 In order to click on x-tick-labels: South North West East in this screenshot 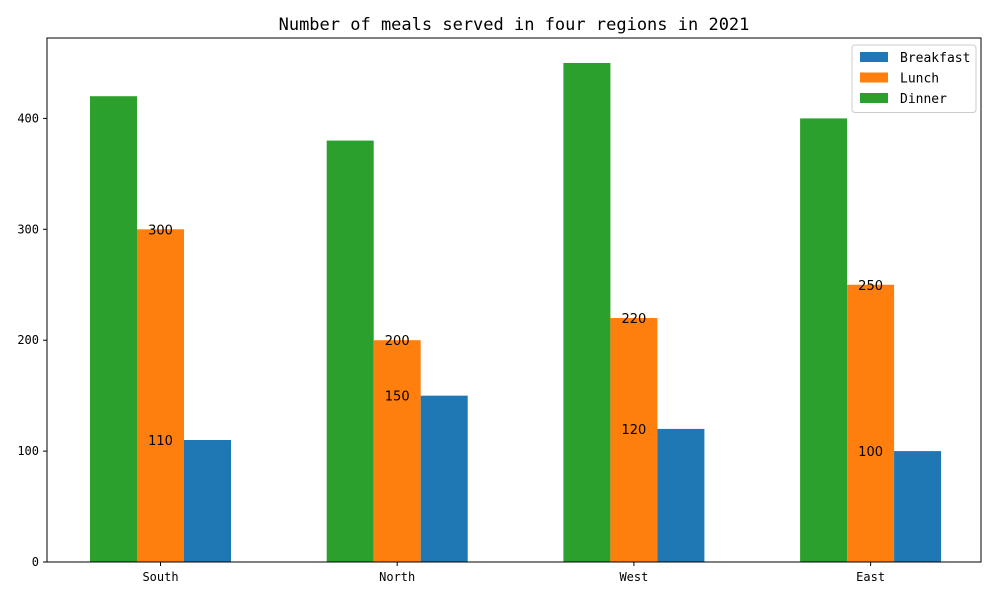, I will do `click(513, 577)`.